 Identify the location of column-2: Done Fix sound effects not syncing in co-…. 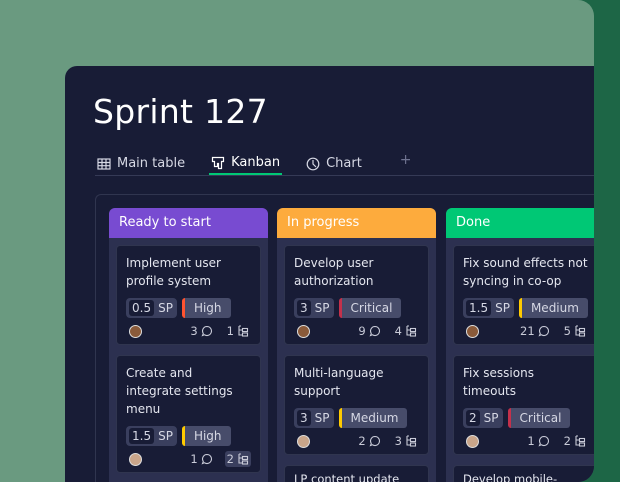
(520, 345).